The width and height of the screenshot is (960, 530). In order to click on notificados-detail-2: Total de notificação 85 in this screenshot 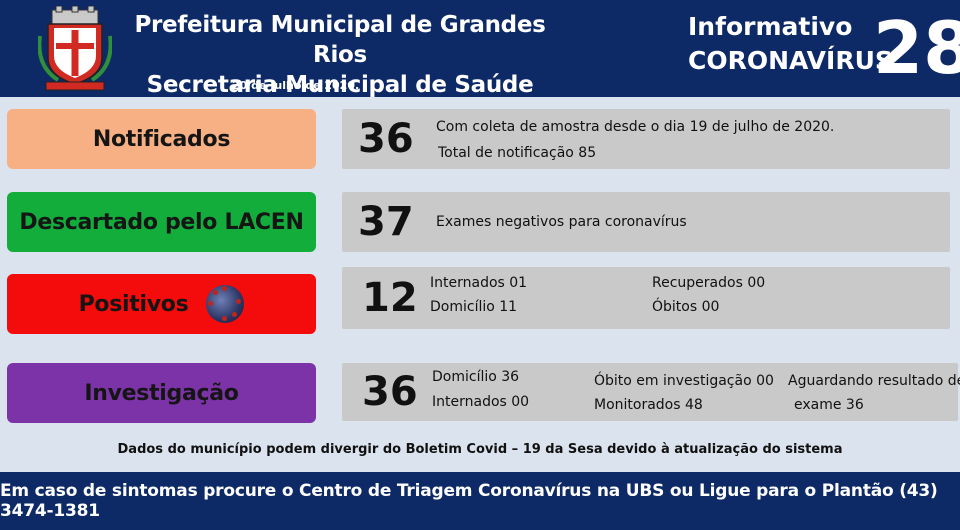, I will do `click(517, 153)`.